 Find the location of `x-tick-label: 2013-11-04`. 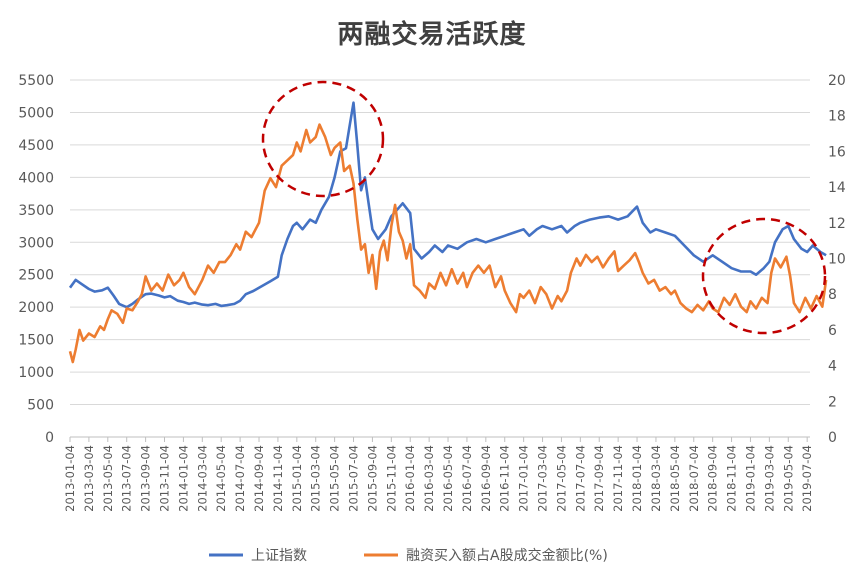

x-tick-label: 2013-11-04 is located at coordinates (165, 478).